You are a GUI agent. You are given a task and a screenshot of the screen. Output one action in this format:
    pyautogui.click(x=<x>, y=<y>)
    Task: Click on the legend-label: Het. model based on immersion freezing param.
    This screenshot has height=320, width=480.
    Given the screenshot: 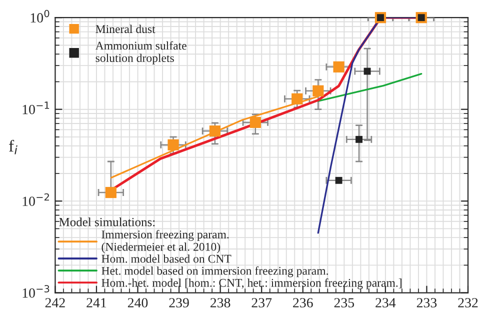 What is the action you would take?
    pyautogui.click(x=215, y=272)
    